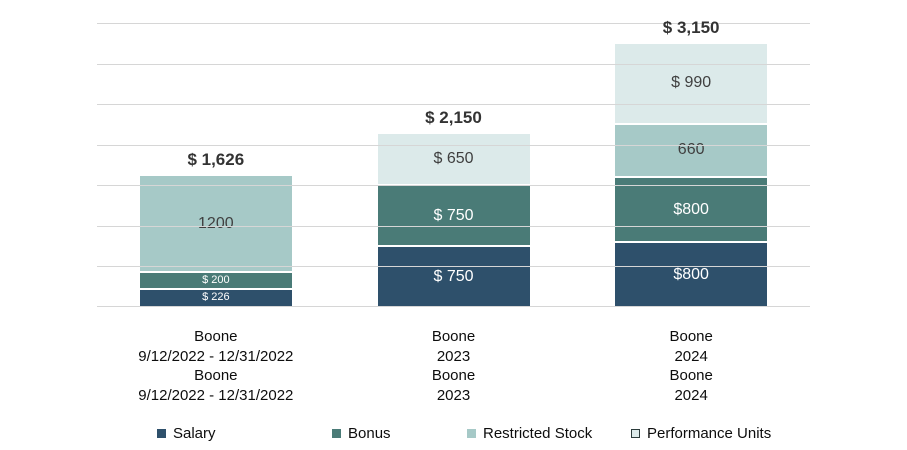 The height and width of the screenshot is (450, 907). I want to click on bar-segment: $ 200, so click(215, 280).